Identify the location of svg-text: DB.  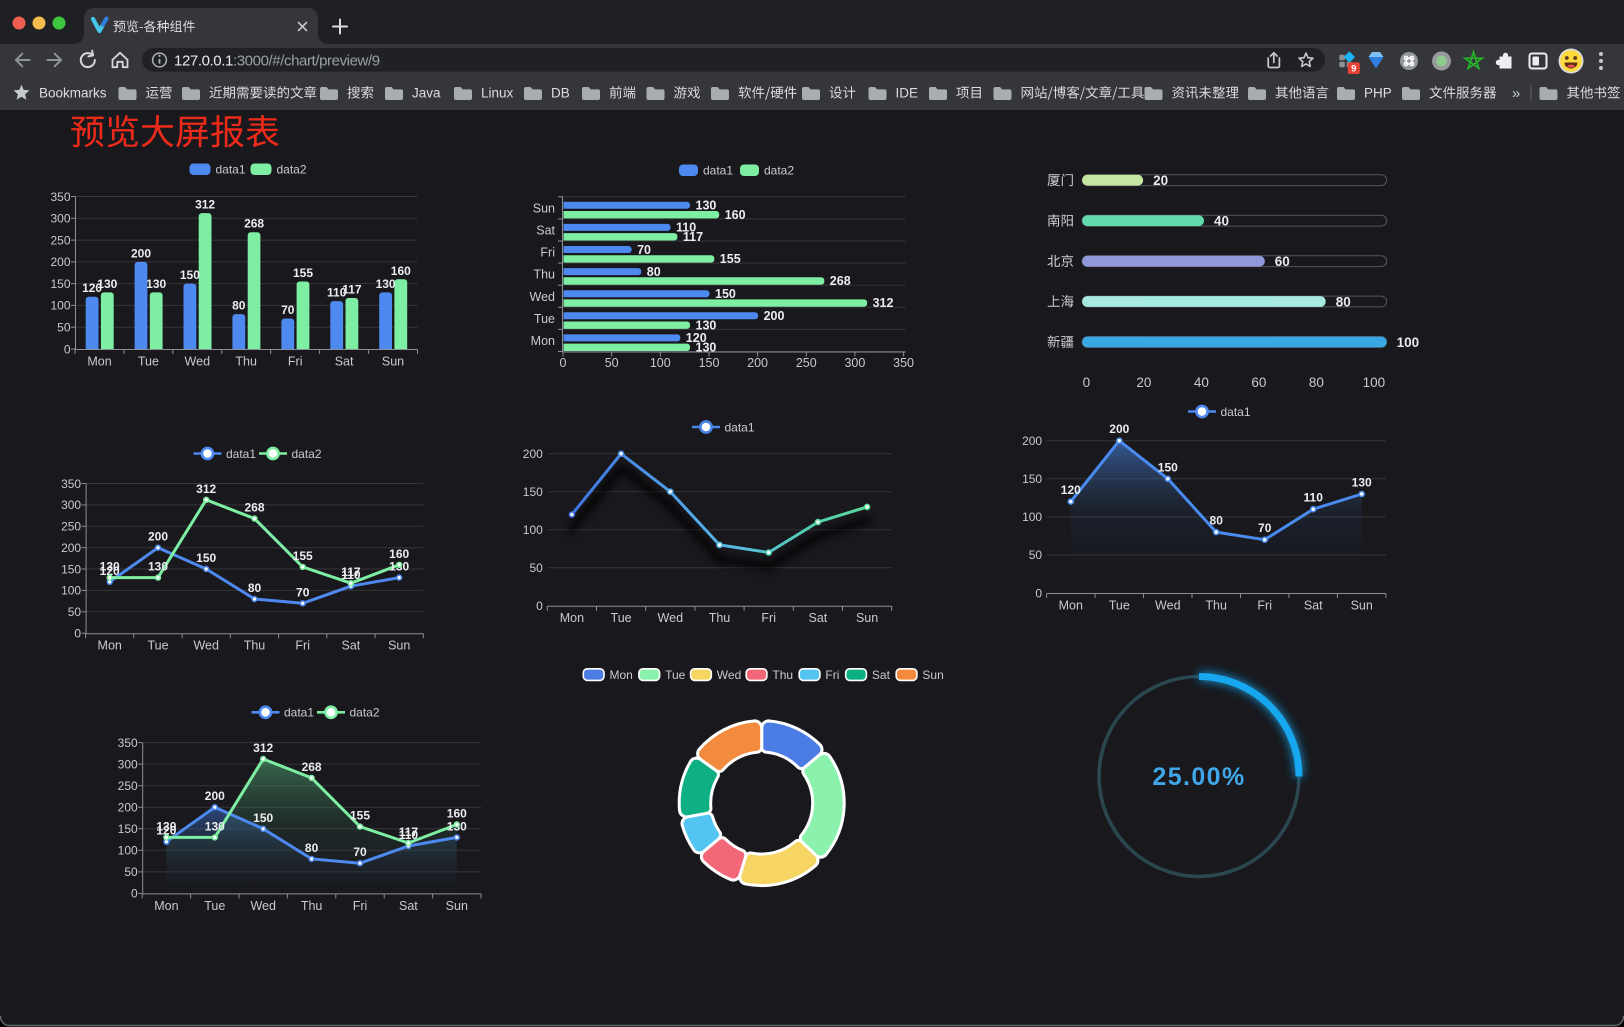
(560, 93).